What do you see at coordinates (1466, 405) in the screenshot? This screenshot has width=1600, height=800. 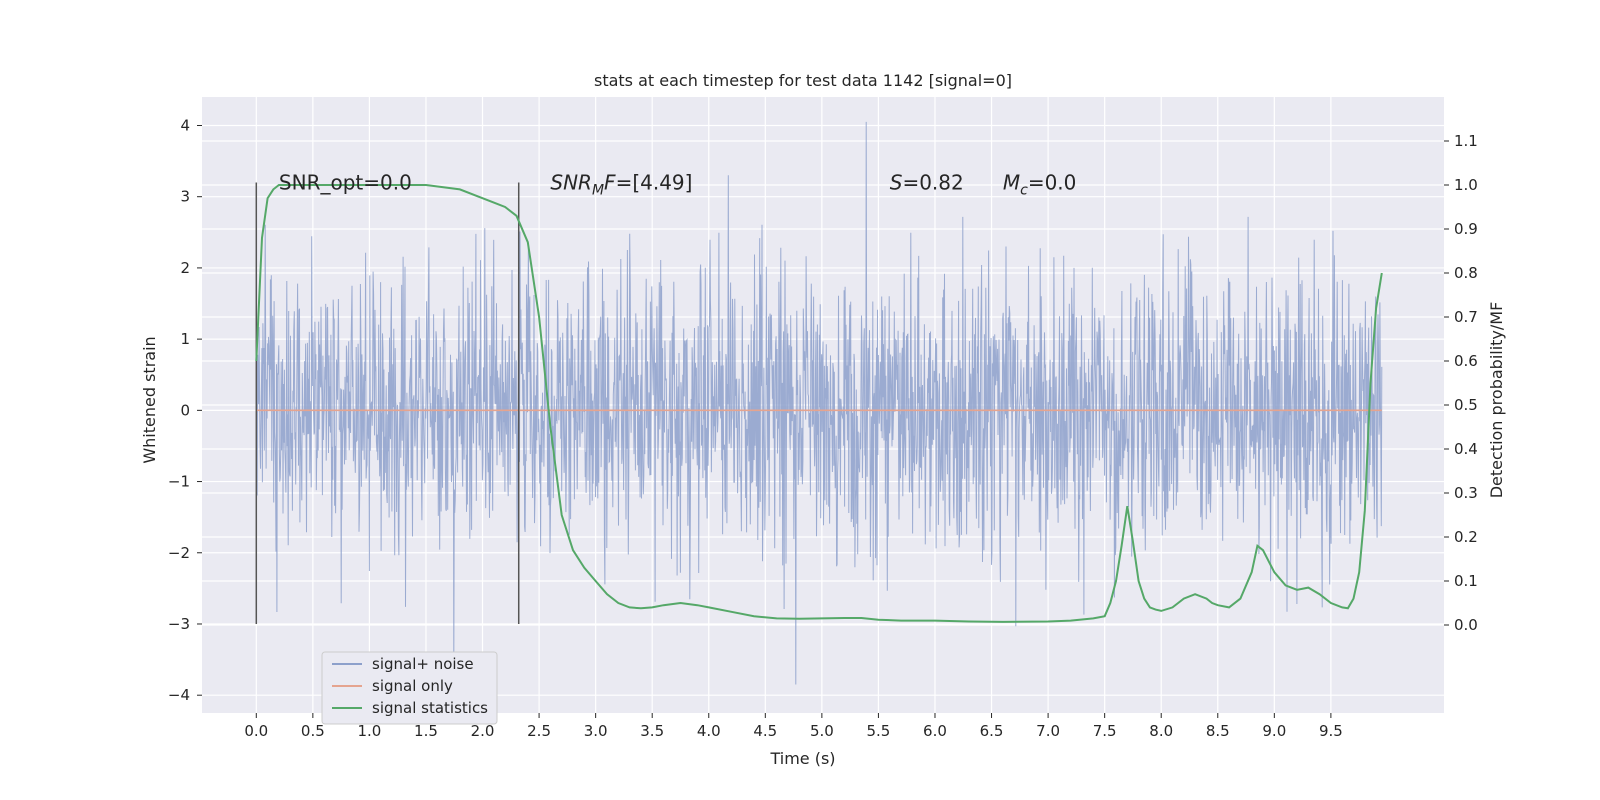 I see `y2-tick-label-5: 0.5` at bounding box center [1466, 405].